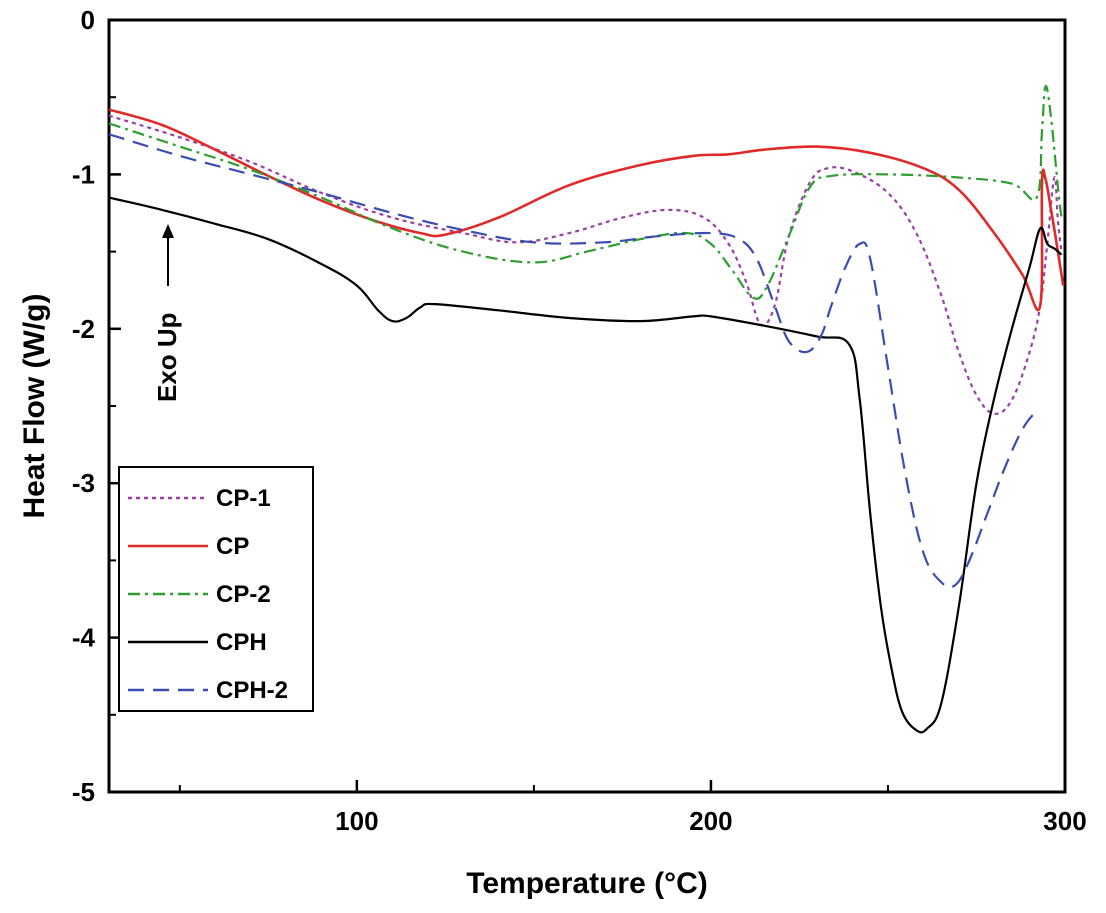 The width and height of the screenshot is (1106, 913). Describe the element at coordinates (167, 357) in the screenshot. I see `exo-up-label: Exo Up` at that location.